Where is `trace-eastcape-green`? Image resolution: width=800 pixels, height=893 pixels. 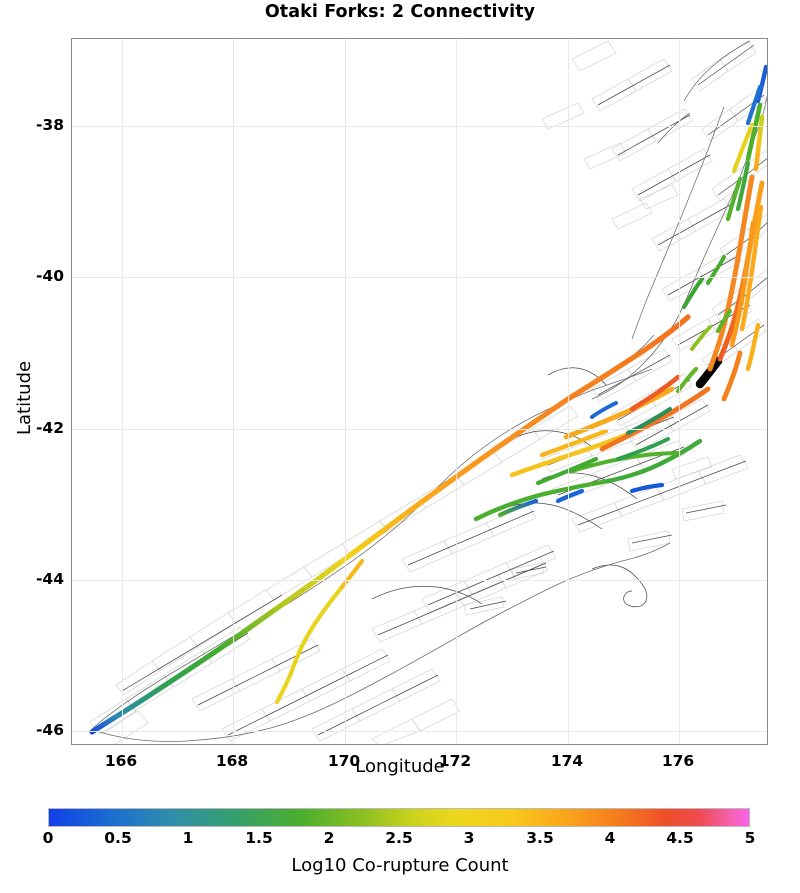
trace-eastcape-green is located at coordinates (734, 199).